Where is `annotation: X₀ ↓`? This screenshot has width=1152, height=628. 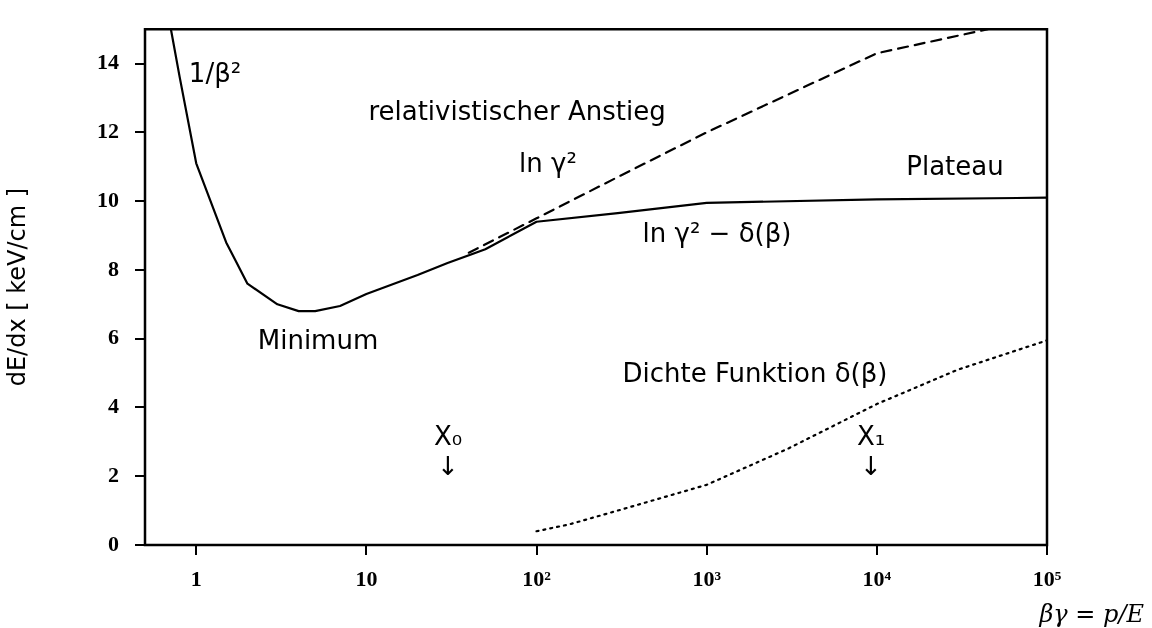 annotation: X₀ ↓ is located at coordinates (448, 450).